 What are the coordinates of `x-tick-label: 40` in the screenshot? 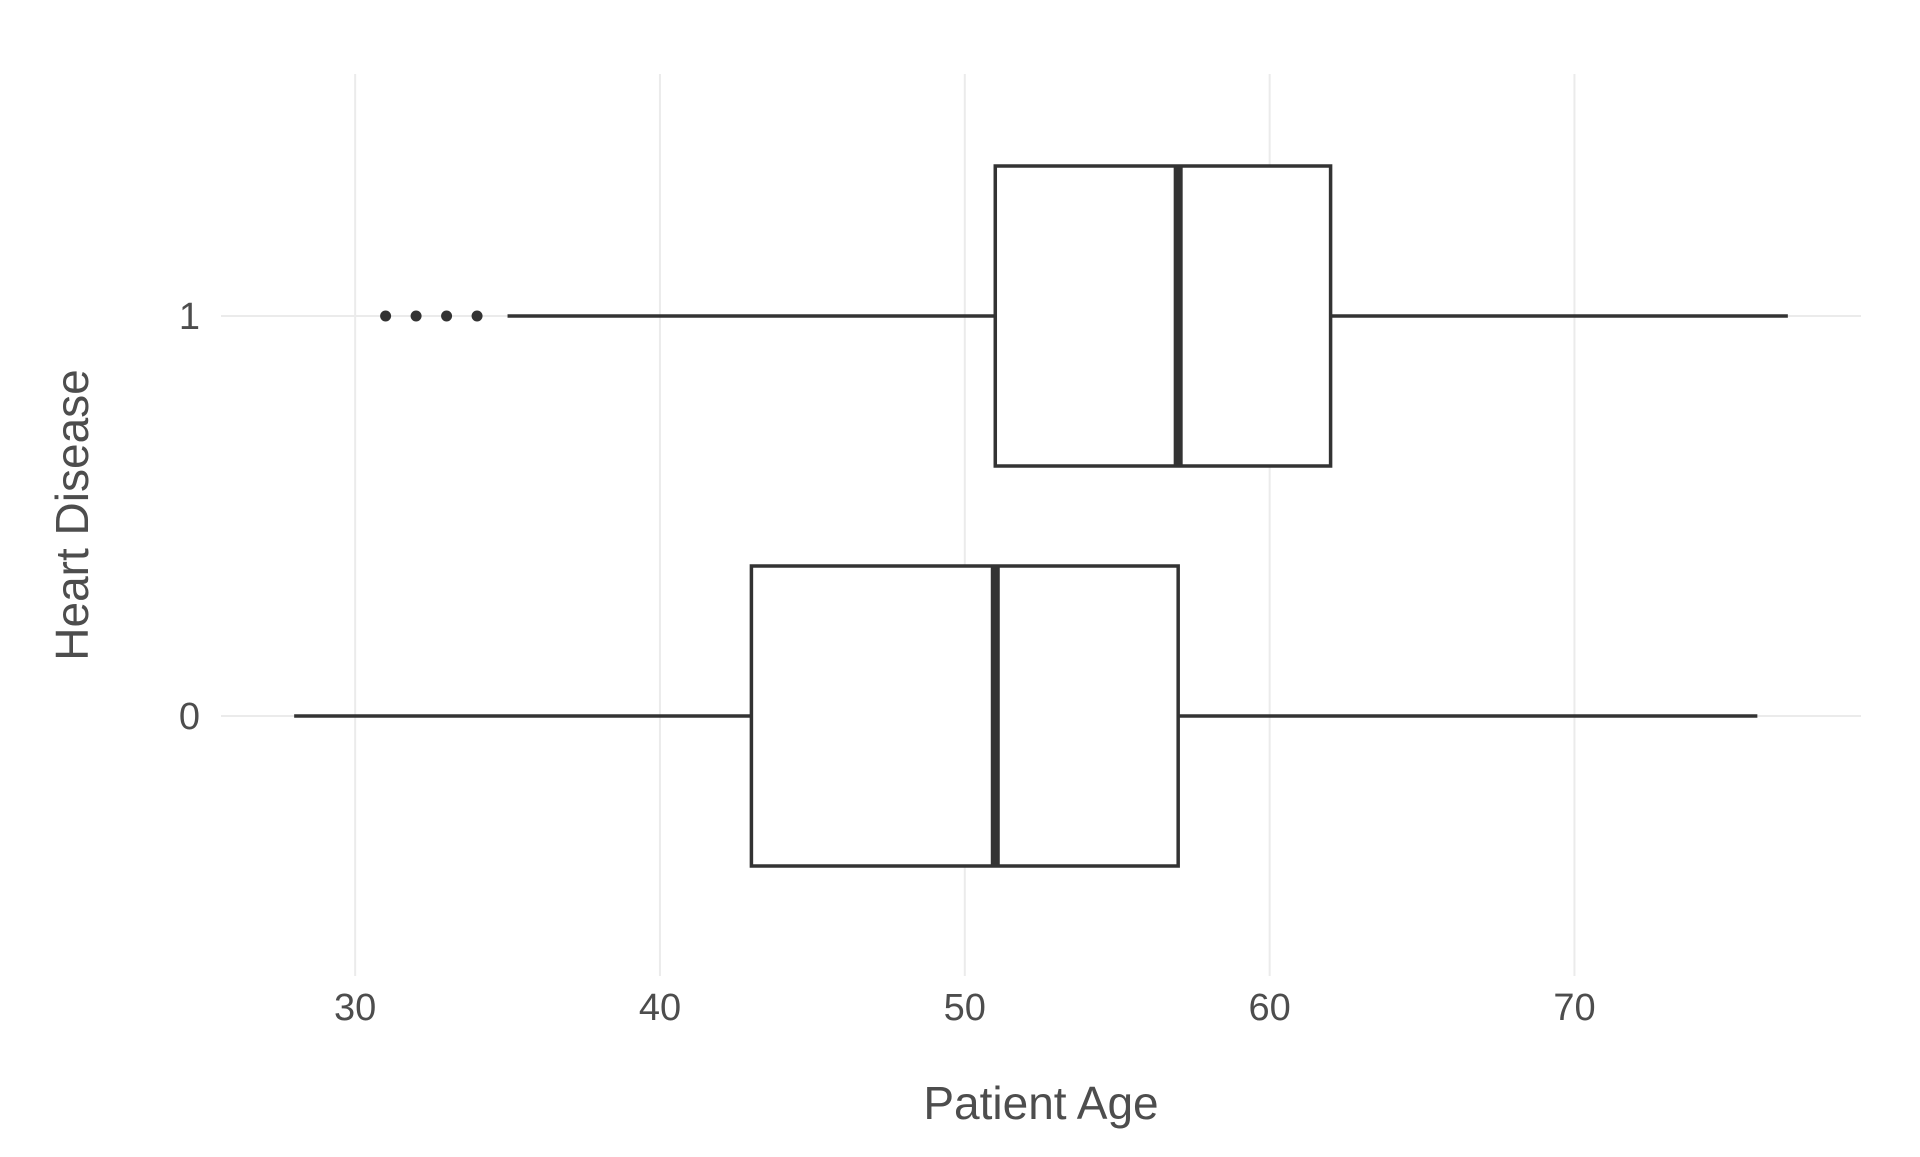 It's located at (660, 1008).